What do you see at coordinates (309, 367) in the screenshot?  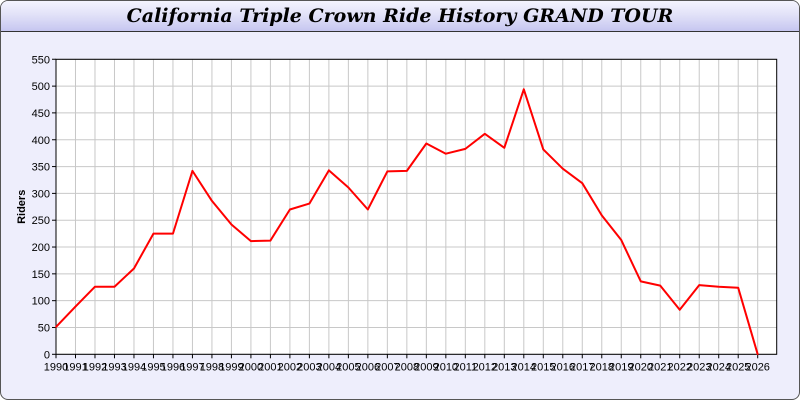 I see `x-tick-label: 2003` at bounding box center [309, 367].